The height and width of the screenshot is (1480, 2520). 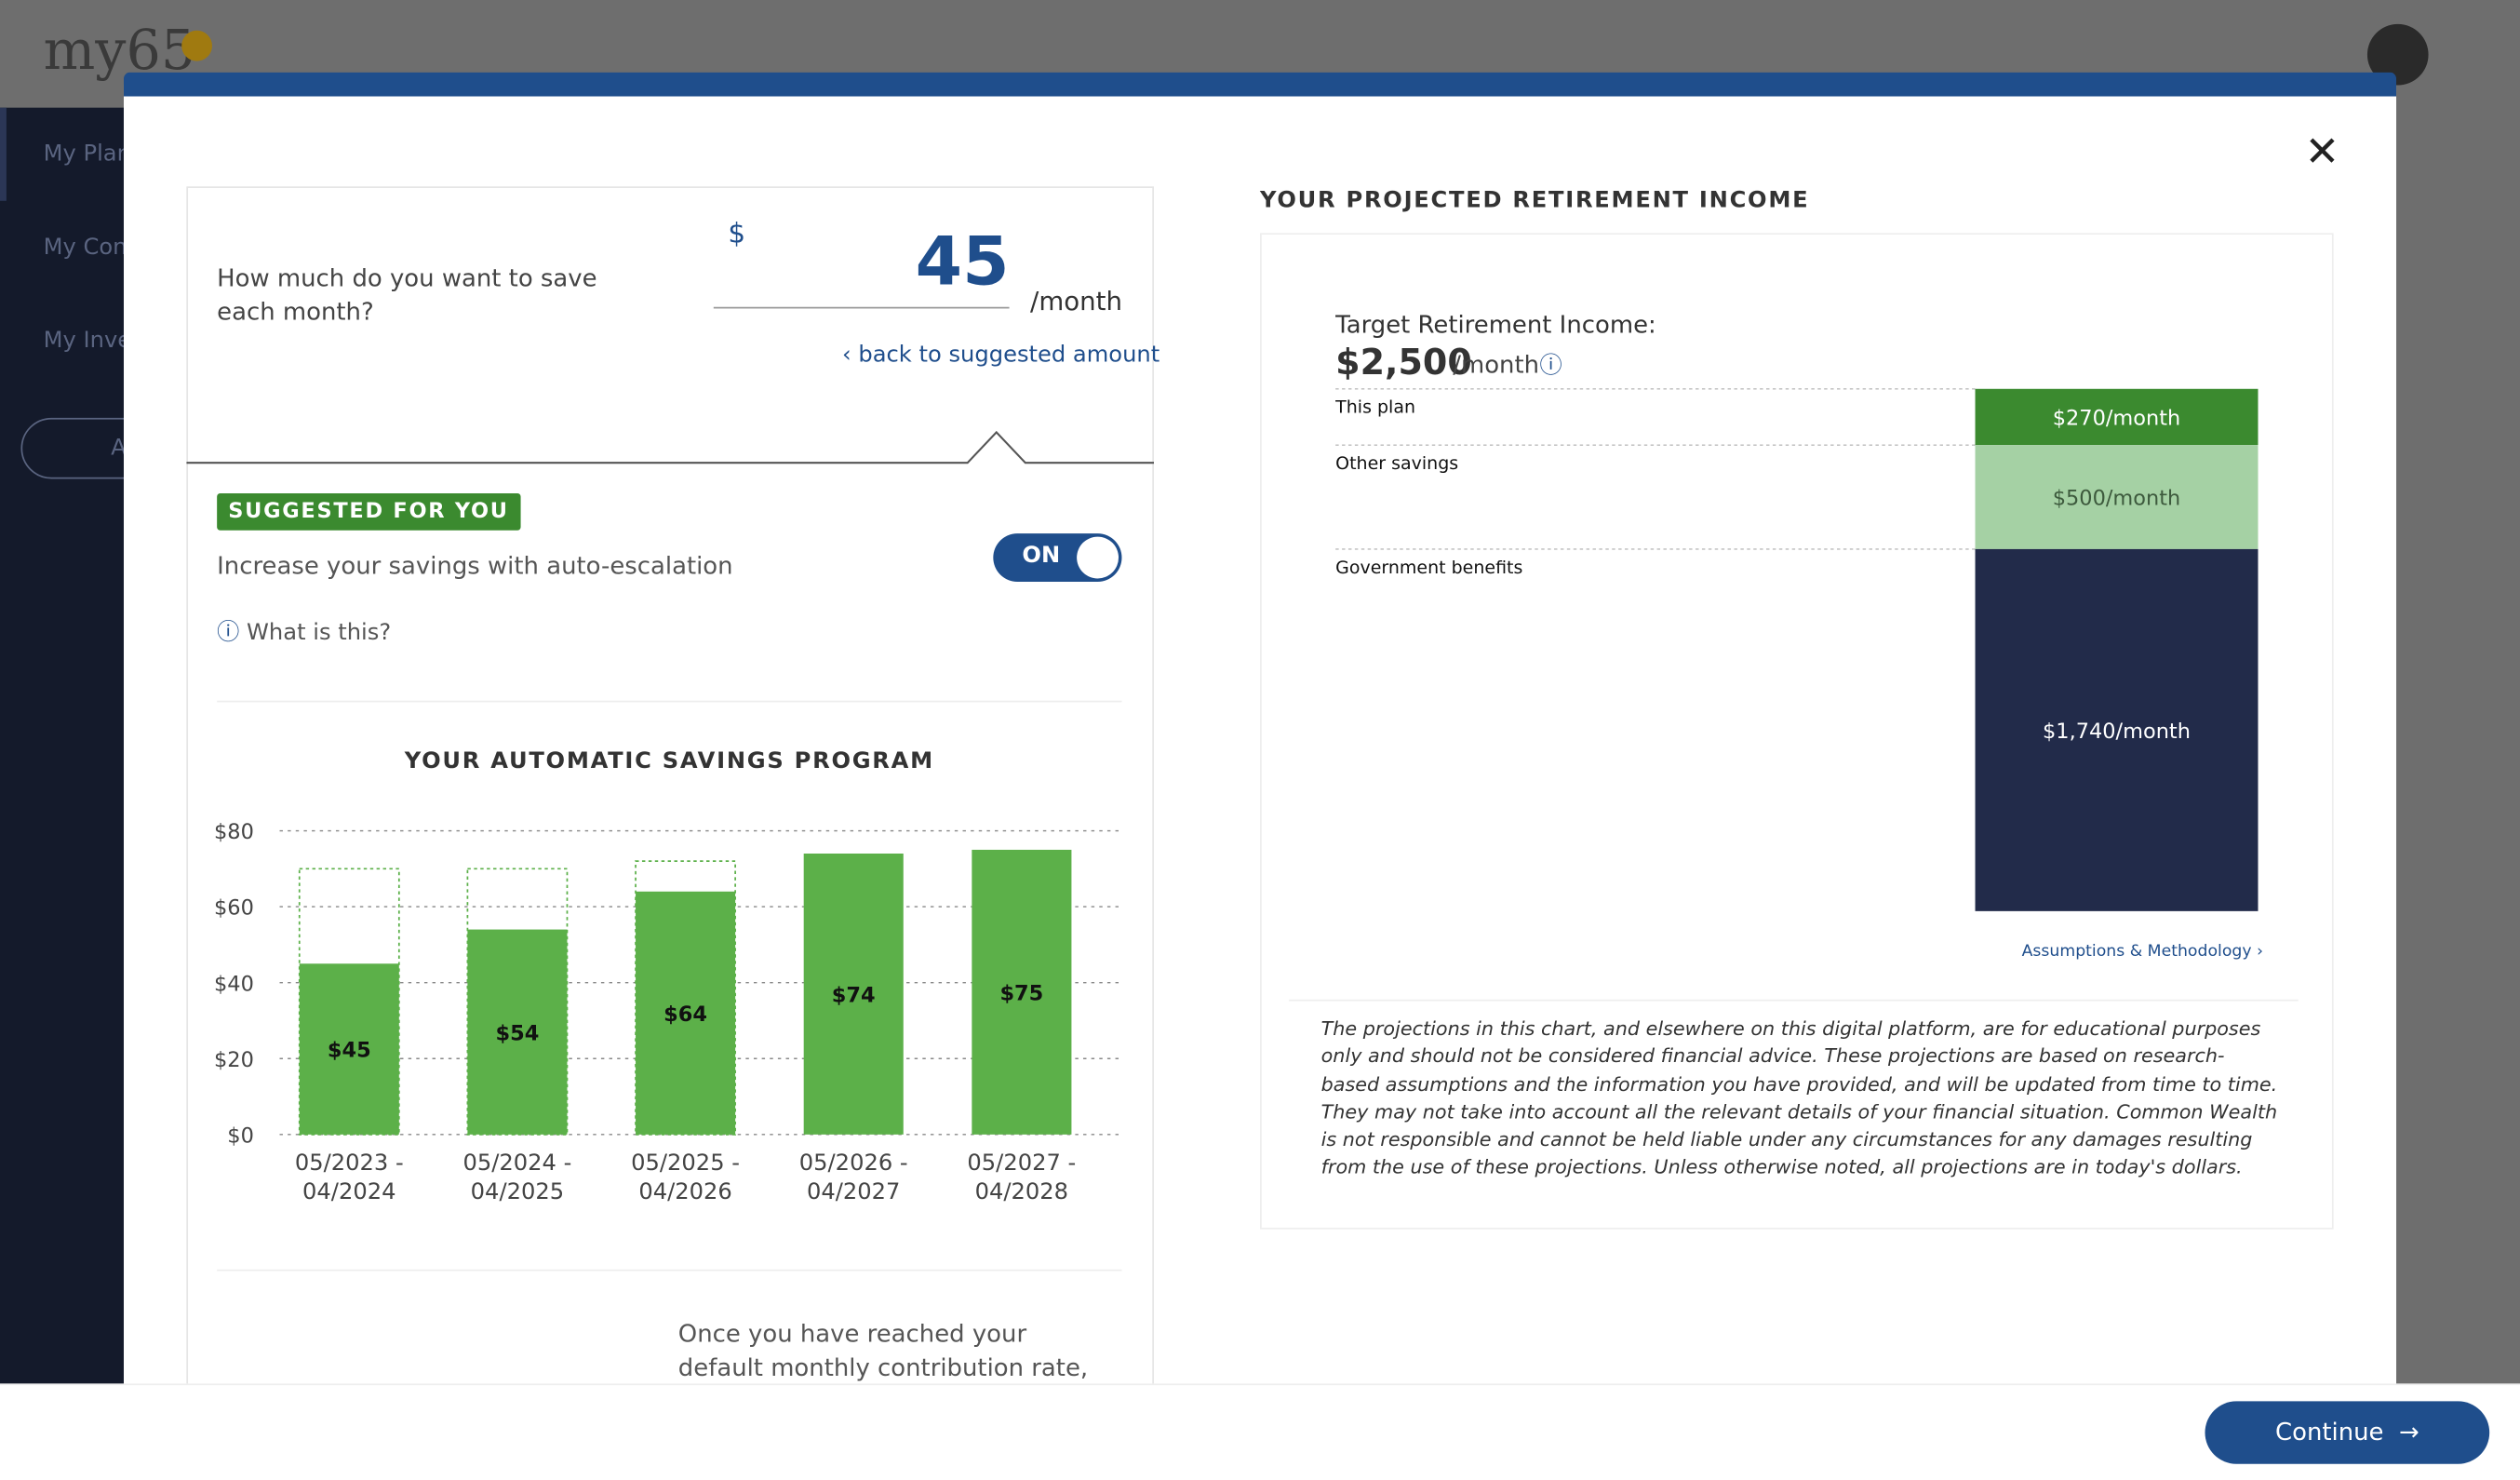 I want to click on segment-name: Government benefits, so click(x=1428, y=568).